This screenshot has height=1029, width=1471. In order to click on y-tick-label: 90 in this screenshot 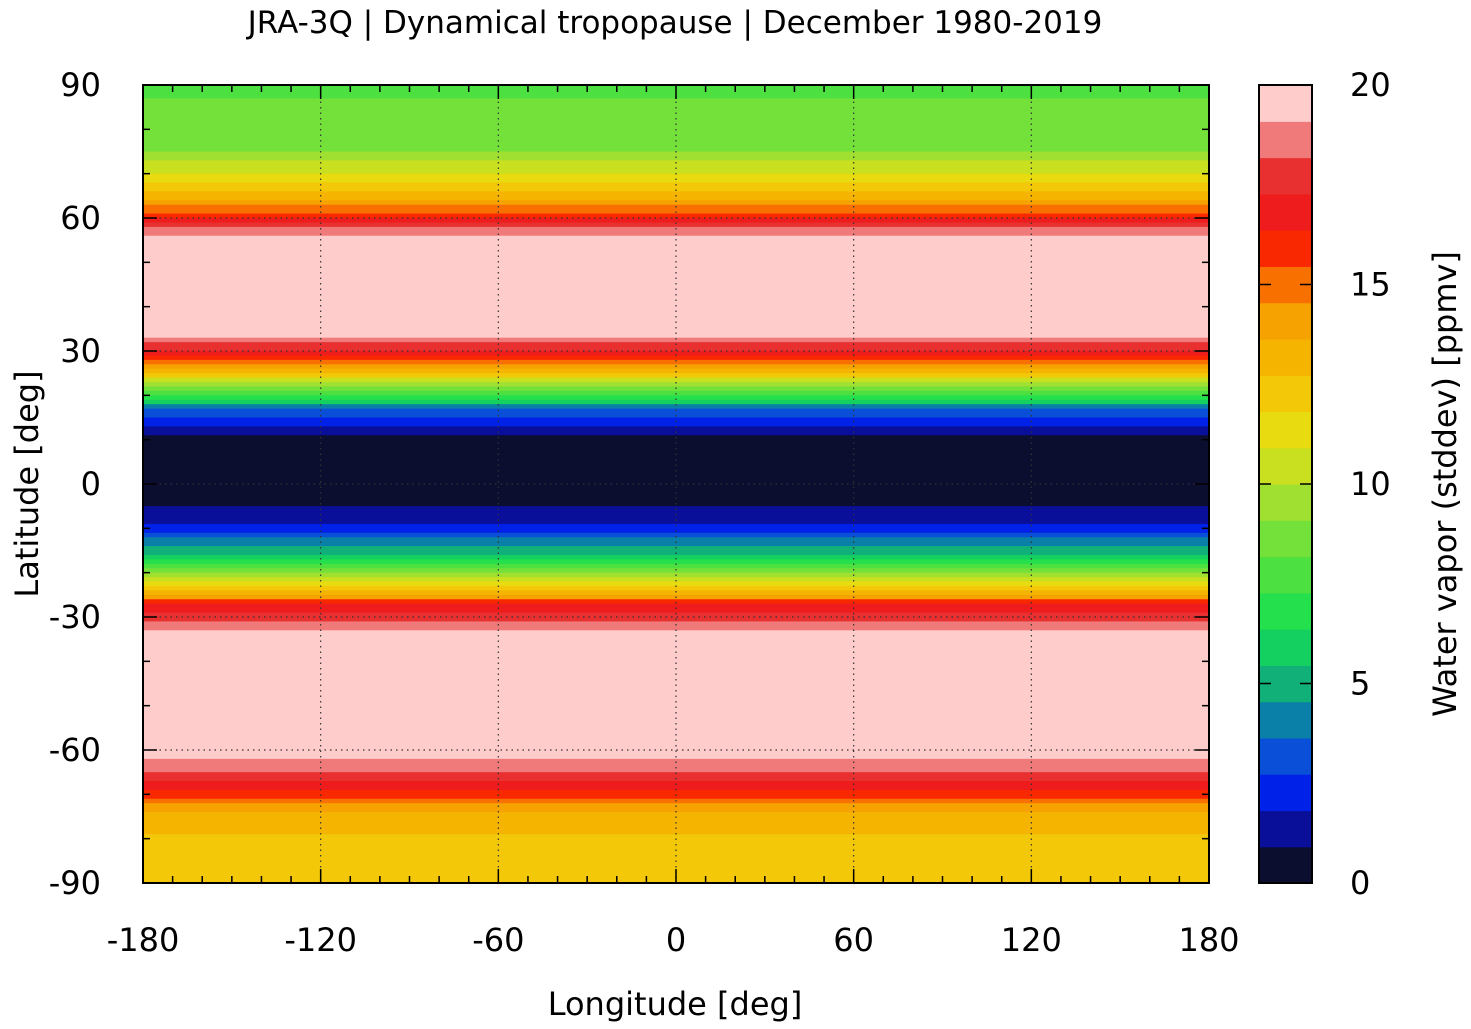, I will do `click(80, 85)`.